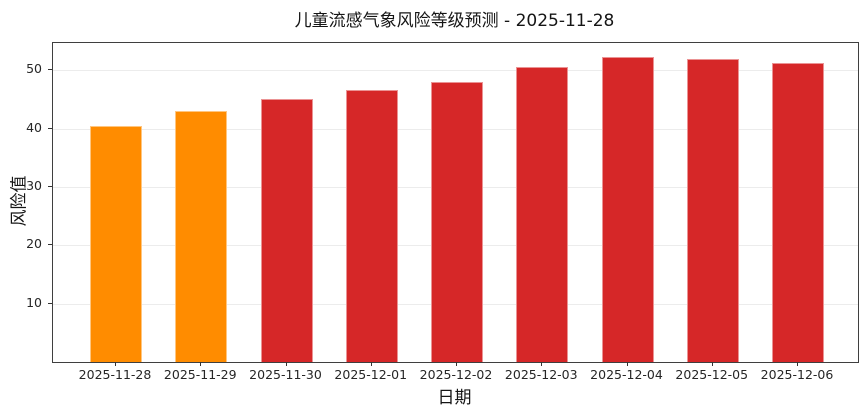  Describe the element at coordinates (200, 374) in the screenshot. I see `x-tick-label-2025-11-29: 2025-11-29` at that location.